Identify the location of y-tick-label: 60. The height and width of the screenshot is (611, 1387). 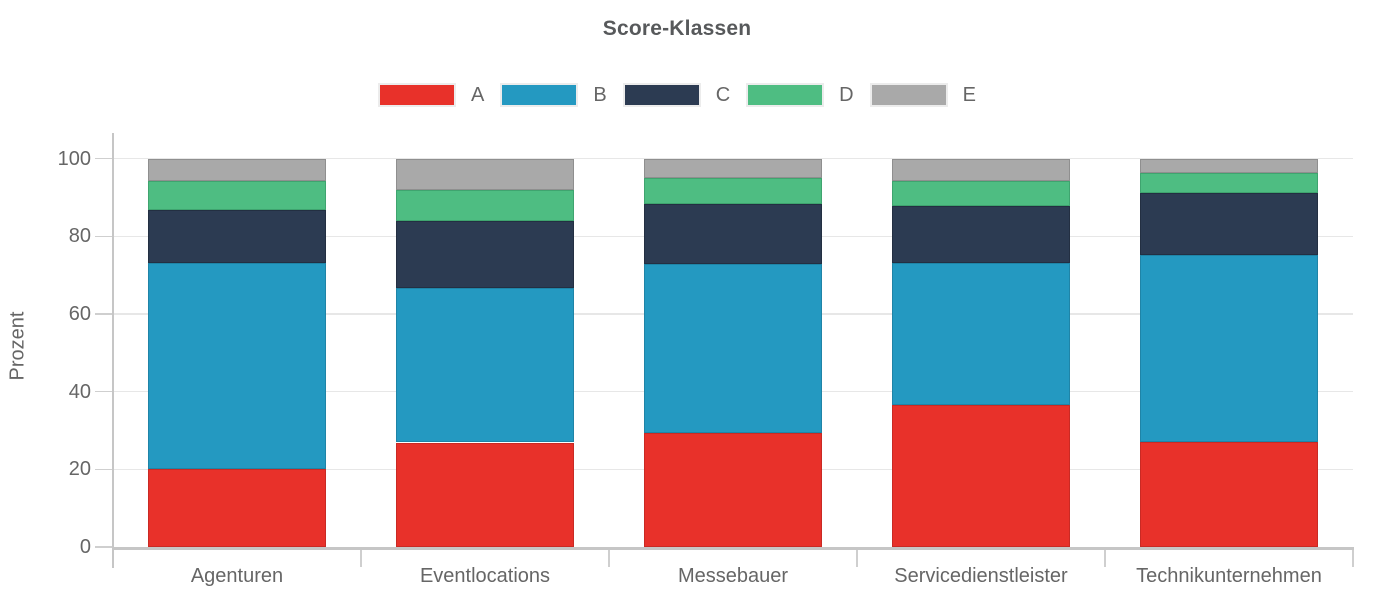
(79, 313).